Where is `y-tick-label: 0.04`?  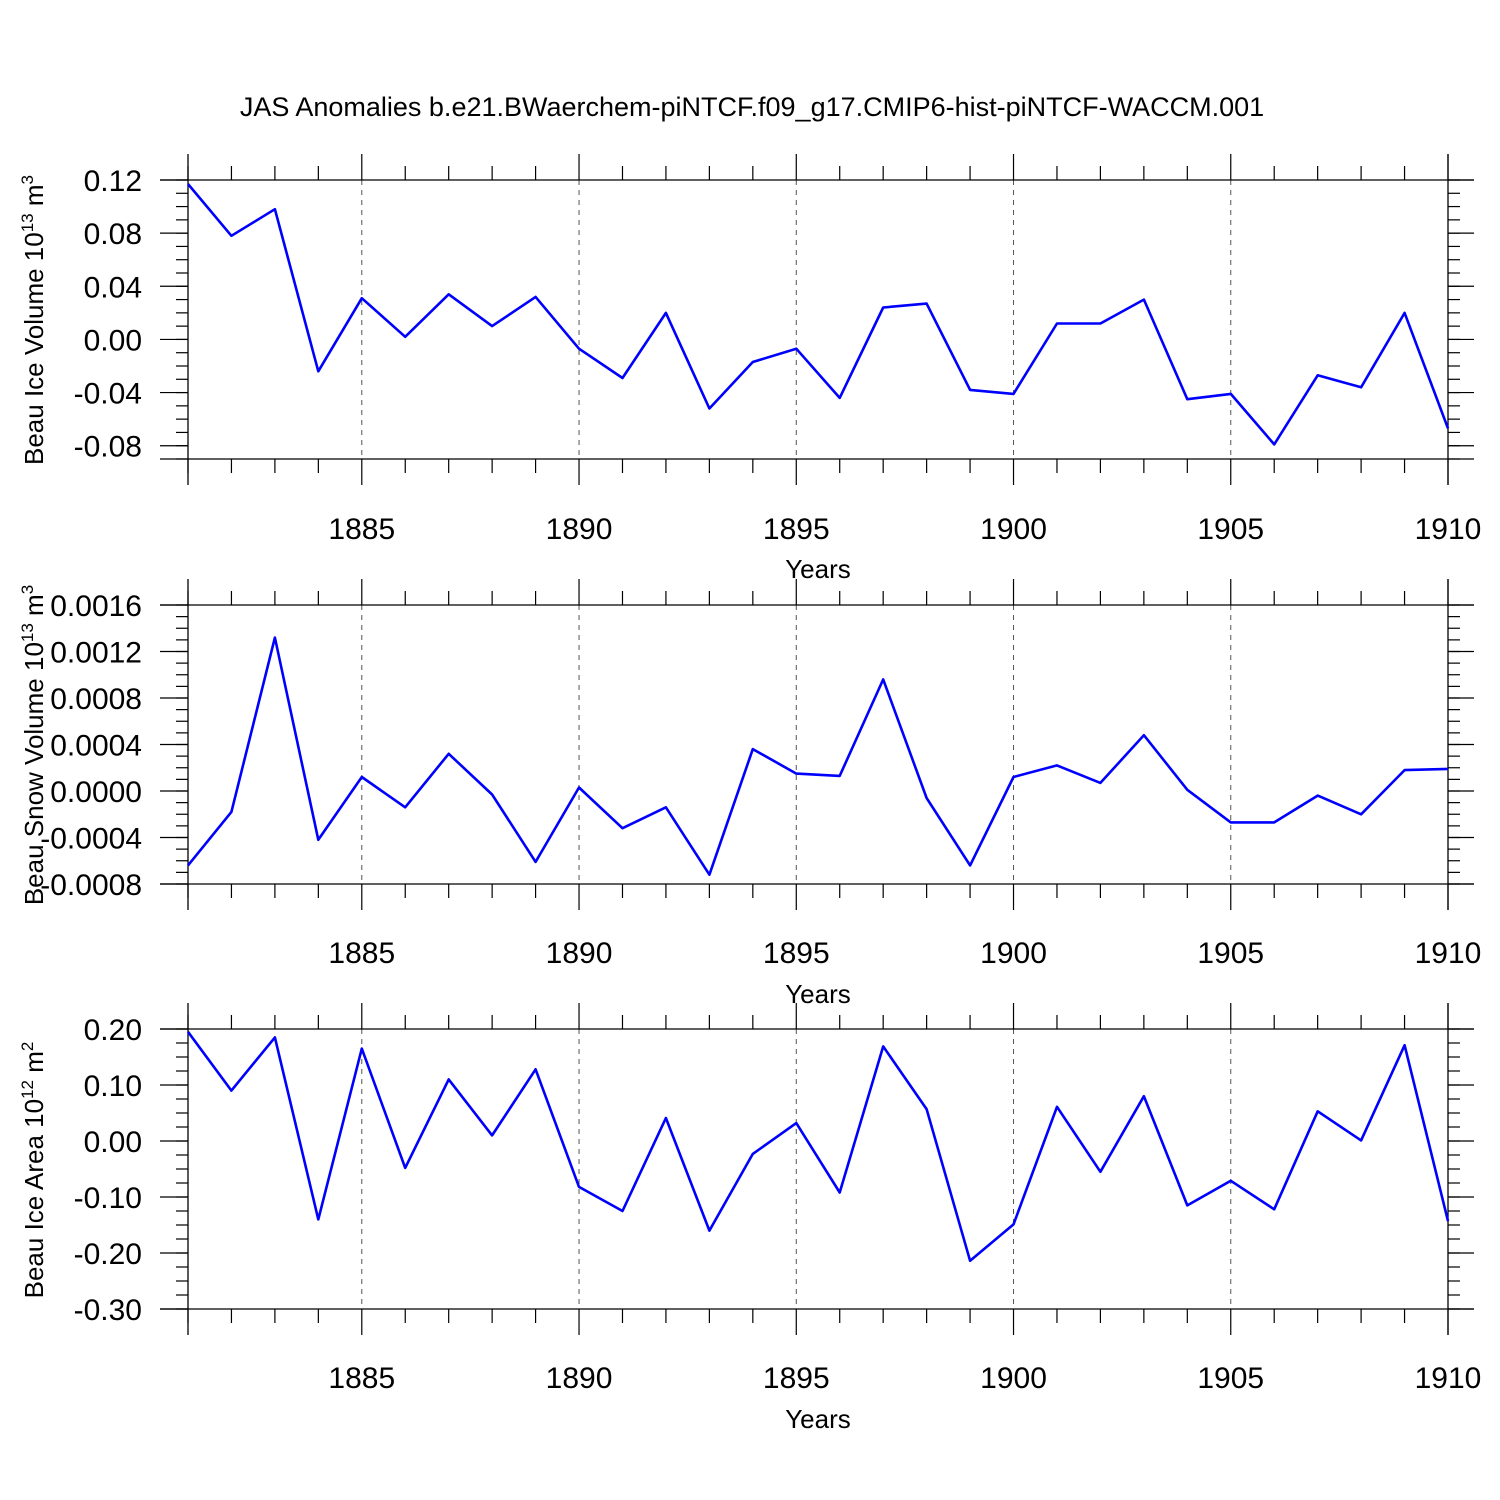 y-tick-label: 0.04 is located at coordinates (113, 287).